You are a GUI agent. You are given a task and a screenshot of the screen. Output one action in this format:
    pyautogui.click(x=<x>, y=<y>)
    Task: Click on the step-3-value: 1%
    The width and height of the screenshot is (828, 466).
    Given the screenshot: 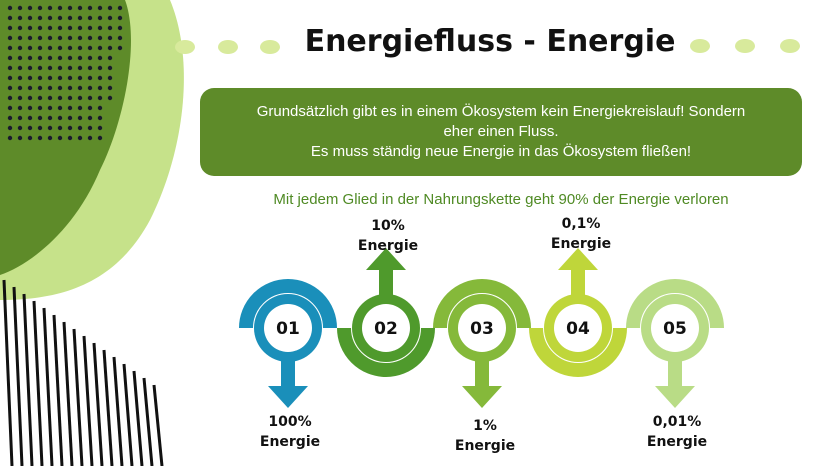 What is the action you would take?
    pyautogui.click(x=485, y=426)
    